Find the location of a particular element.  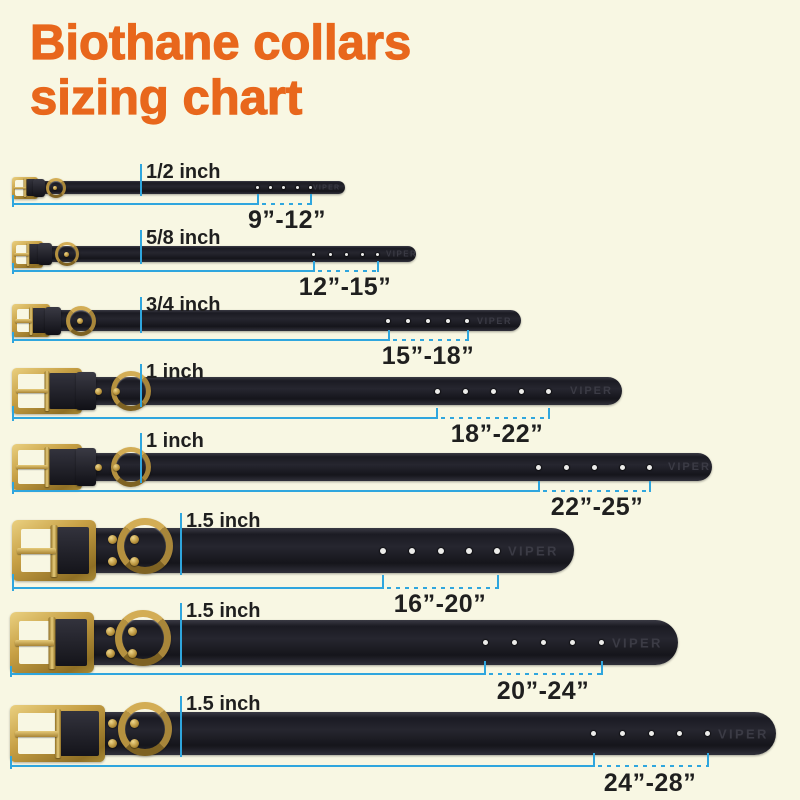

size-range-label: 24”-28” is located at coordinates (650, 783).